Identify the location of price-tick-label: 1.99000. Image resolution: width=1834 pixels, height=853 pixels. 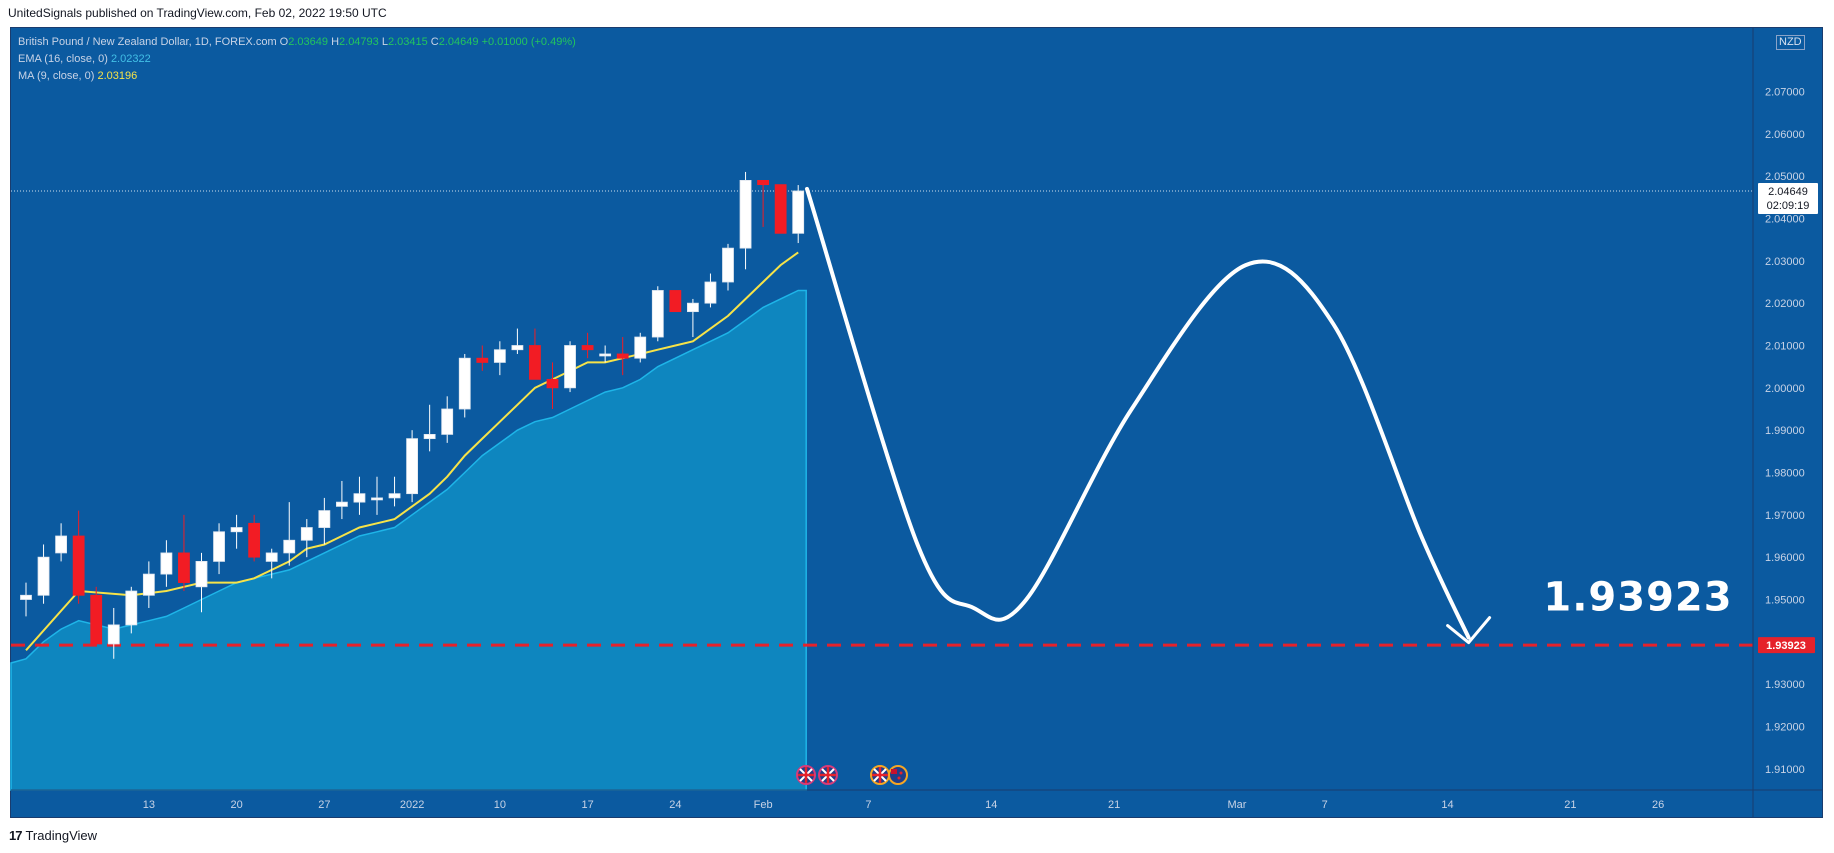
(1785, 431).